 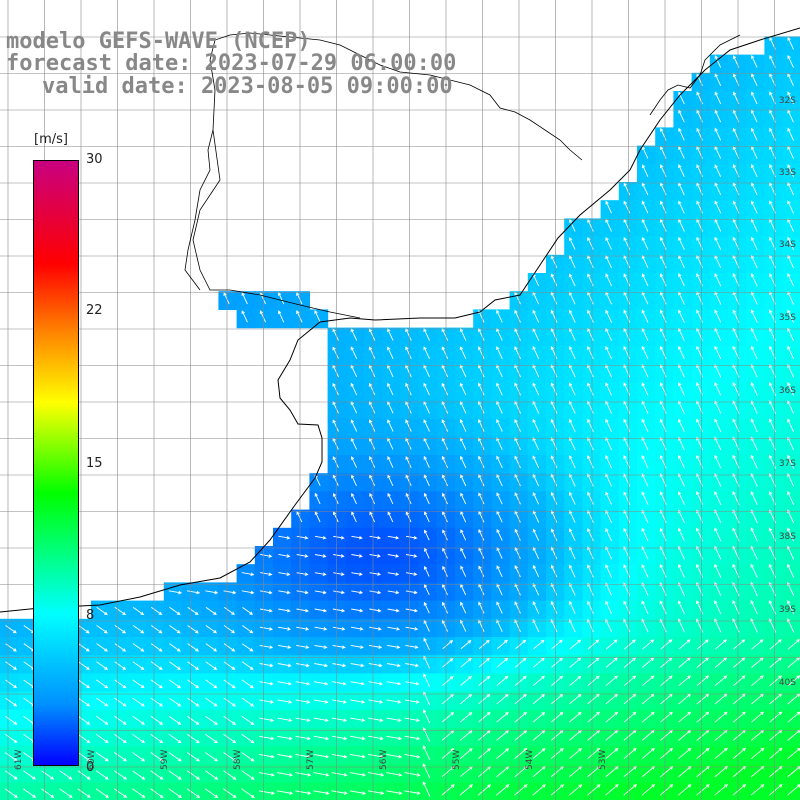 I want to click on colorbar-tick-15: 15, so click(x=94, y=463).